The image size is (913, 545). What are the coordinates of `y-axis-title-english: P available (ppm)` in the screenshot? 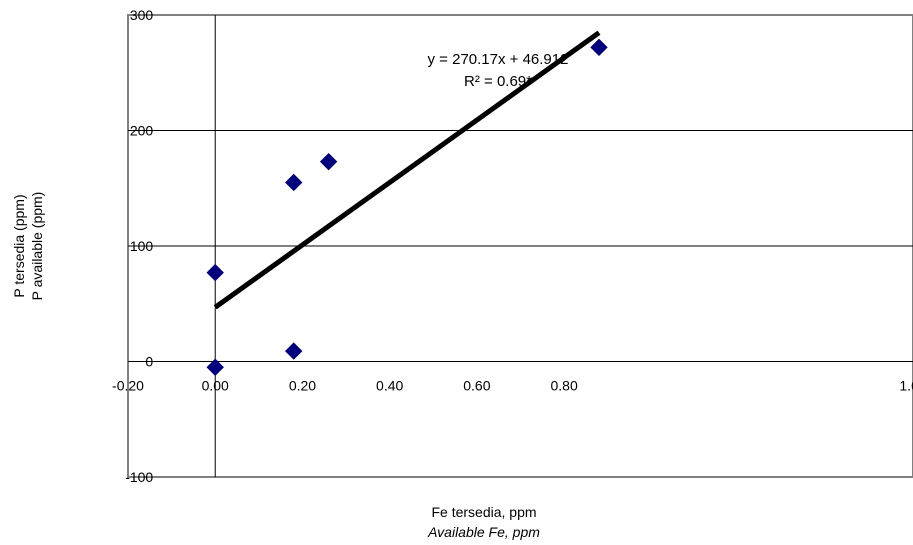 It's located at (37, 246).